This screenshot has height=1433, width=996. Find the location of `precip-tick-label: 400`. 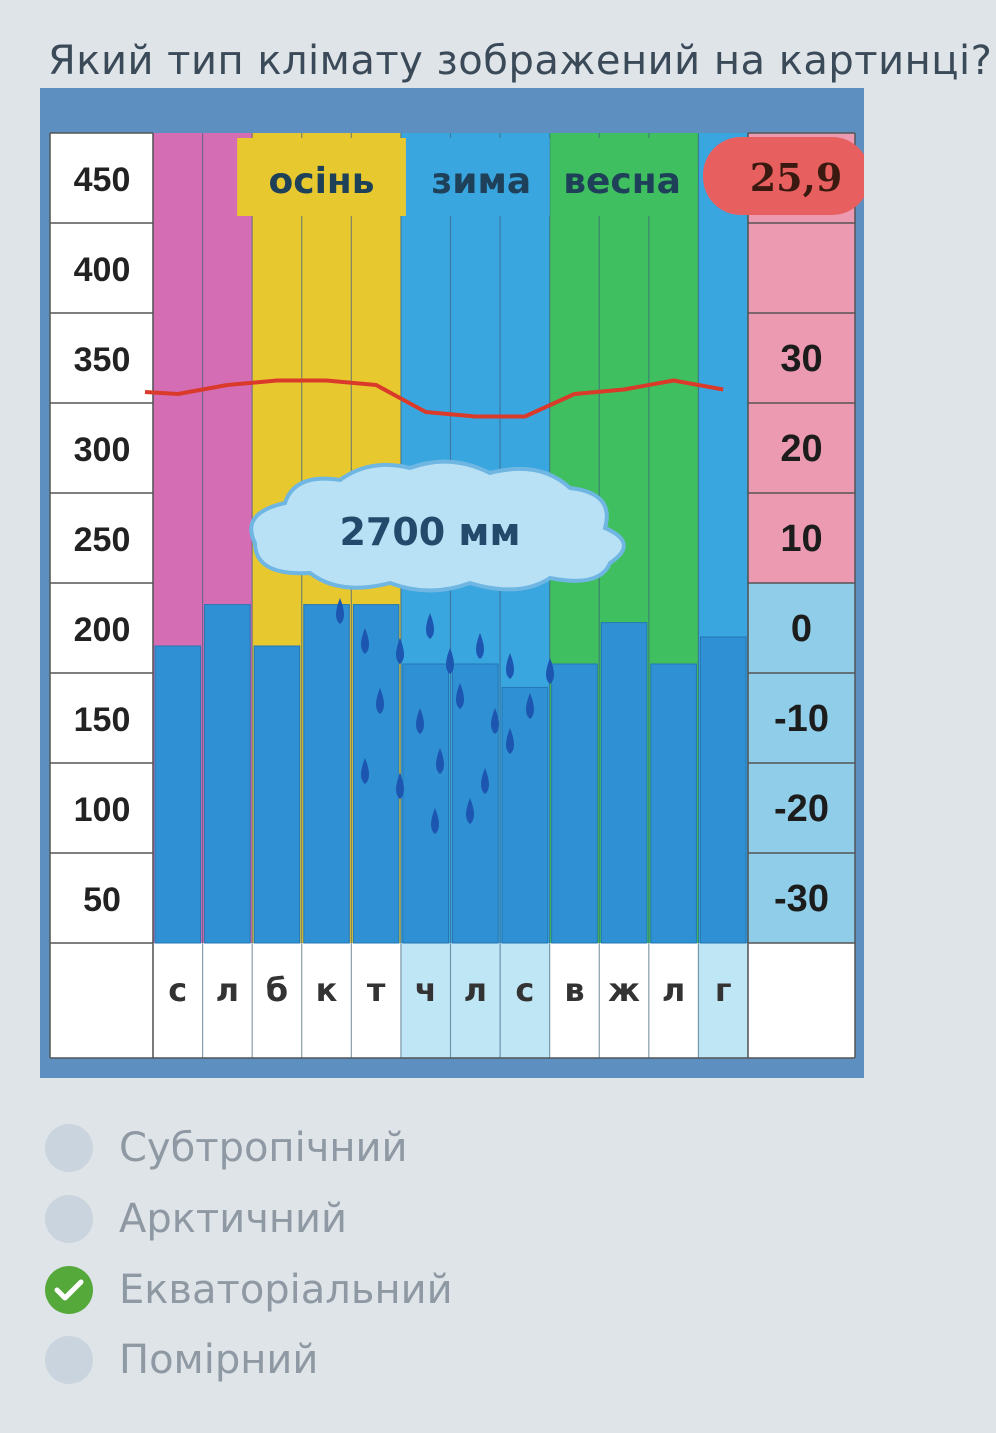

precip-tick-label: 400 is located at coordinates (102, 270).